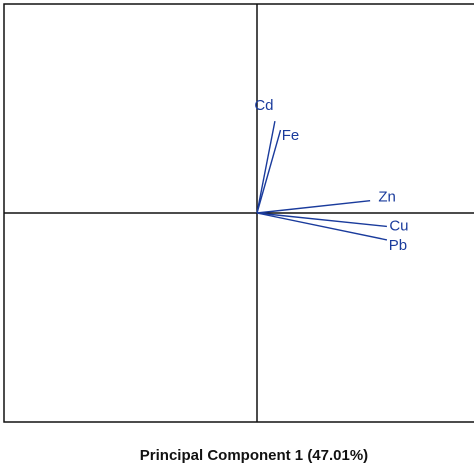 This screenshot has height=474, width=474. I want to click on loading-label-fe: Fe, so click(291, 135).